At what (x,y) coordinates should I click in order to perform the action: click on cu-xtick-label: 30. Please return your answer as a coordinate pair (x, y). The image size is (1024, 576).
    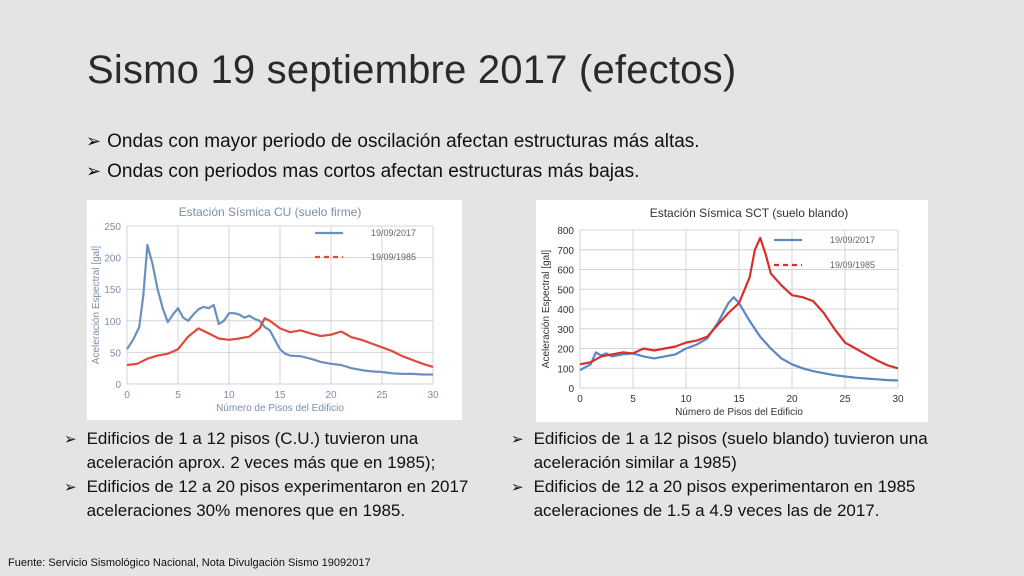
    Looking at the image, I should click on (433, 395).